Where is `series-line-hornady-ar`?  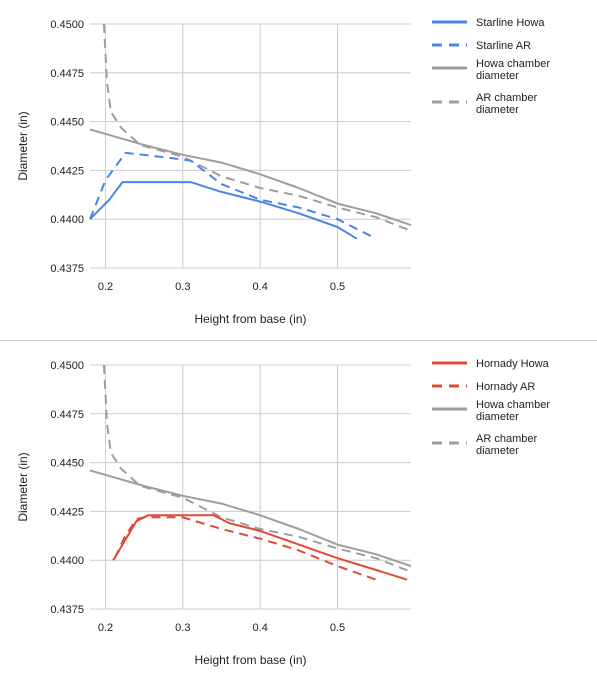
series-line-hornady-ar is located at coordinates (245, 548).